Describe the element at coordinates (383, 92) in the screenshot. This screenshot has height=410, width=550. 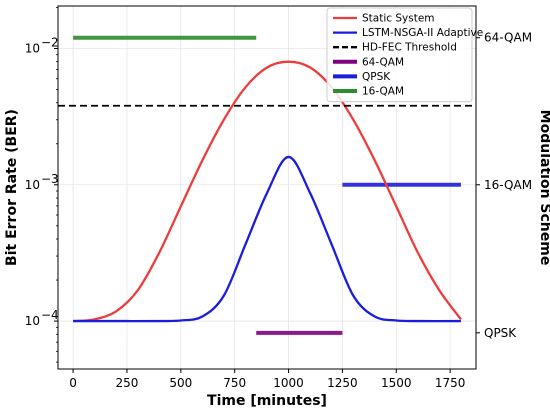
I see `legend-label: 16-QAM` at that location.